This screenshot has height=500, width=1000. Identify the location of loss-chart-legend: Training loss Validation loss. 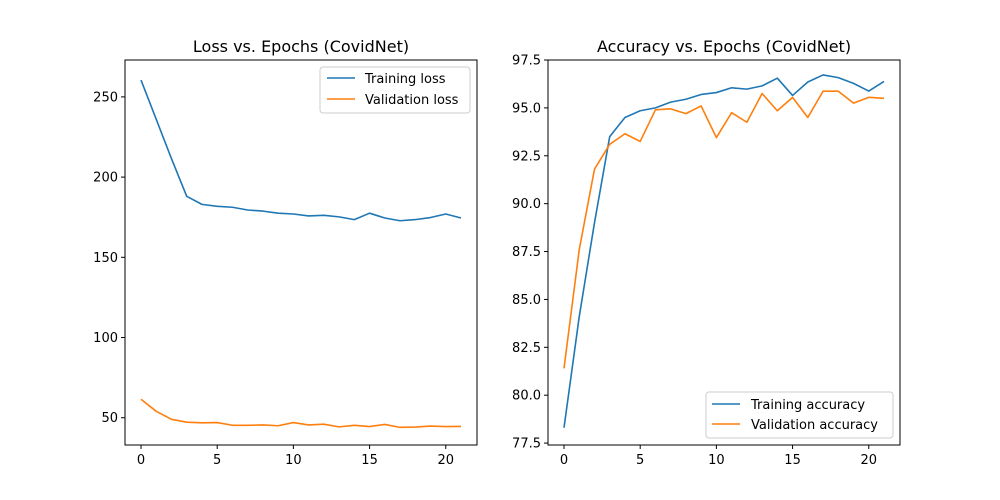
(395, 90).